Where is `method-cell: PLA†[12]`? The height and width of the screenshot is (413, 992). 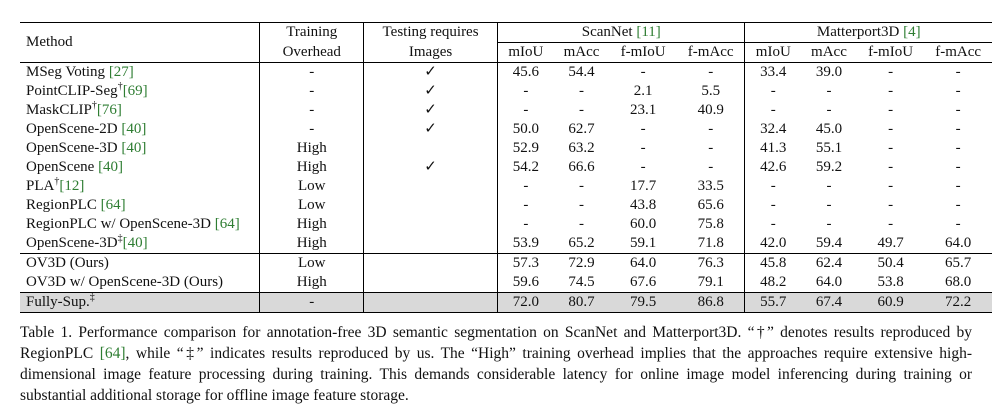 method-cell: PLA†[12] is located at coordinates (140, 186).